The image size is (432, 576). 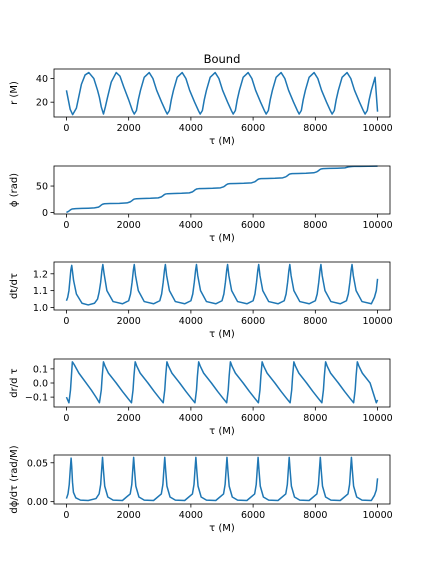 What do you see at coordinates (37, 463) in the screenshot?
I see `y-tick-label: 0.05` at bounding box center [37, 463].